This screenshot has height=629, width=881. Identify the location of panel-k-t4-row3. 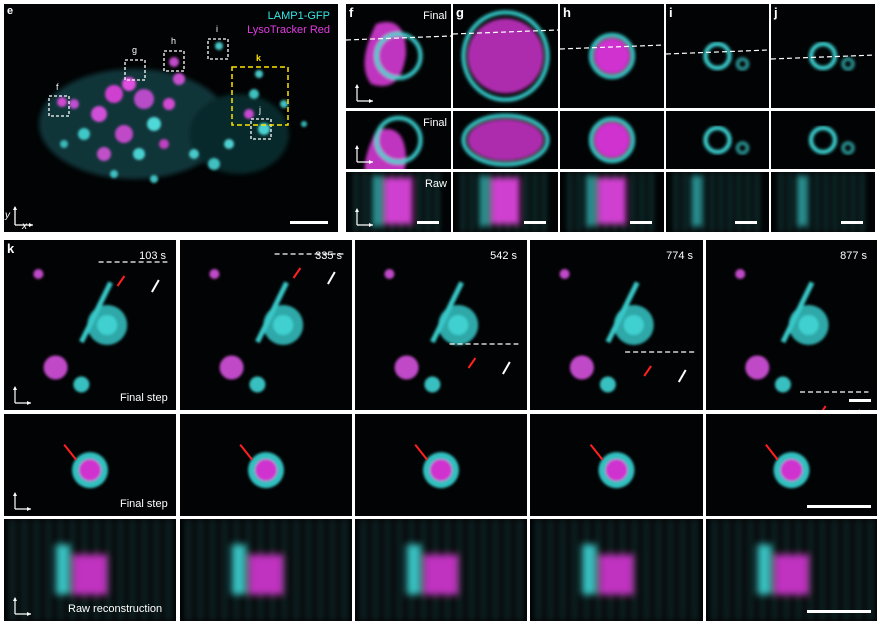
(616, 570).